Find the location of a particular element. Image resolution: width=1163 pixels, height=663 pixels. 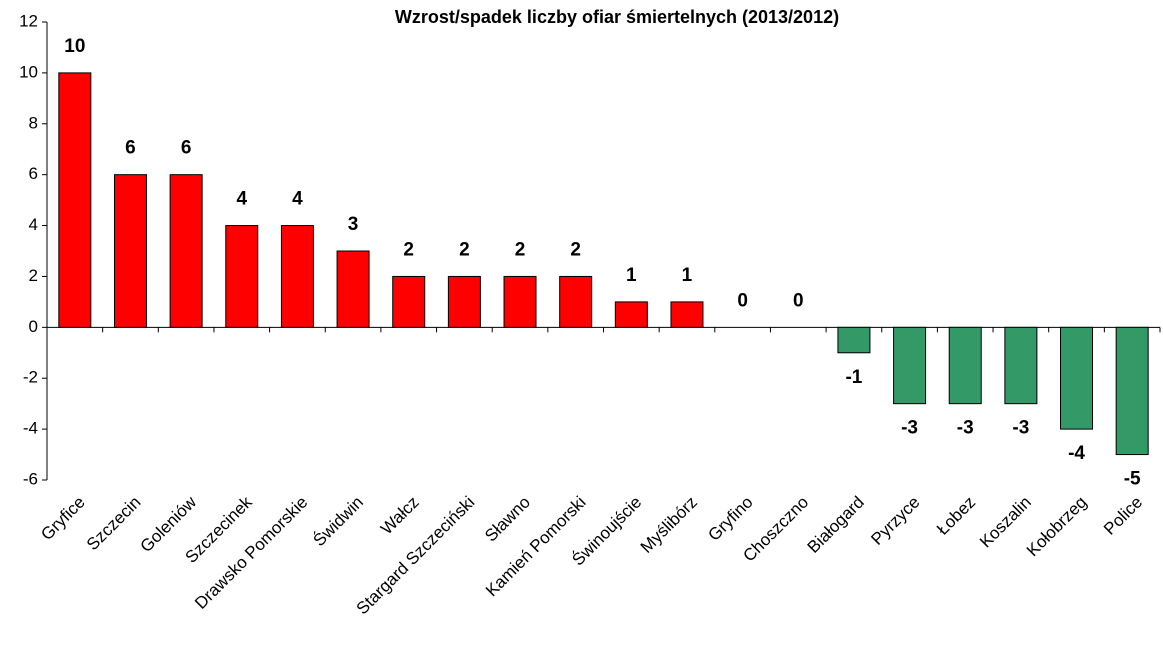

y-tick-label: 8 is located at coordinates (33, 122).